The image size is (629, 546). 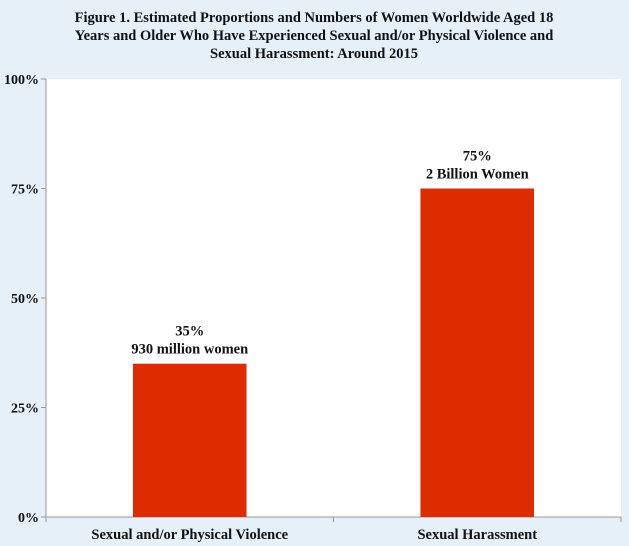 I want to click on bar-data-label: 2 Billion Women, so click(x=477, y=175).